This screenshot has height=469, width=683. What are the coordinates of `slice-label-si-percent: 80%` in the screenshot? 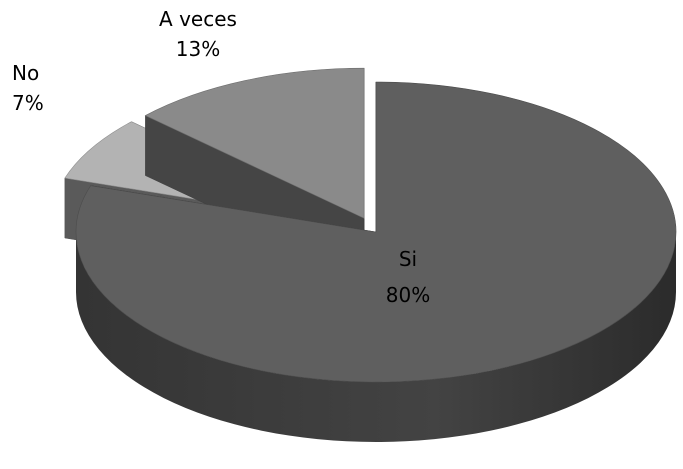 It's located at (408, 295).